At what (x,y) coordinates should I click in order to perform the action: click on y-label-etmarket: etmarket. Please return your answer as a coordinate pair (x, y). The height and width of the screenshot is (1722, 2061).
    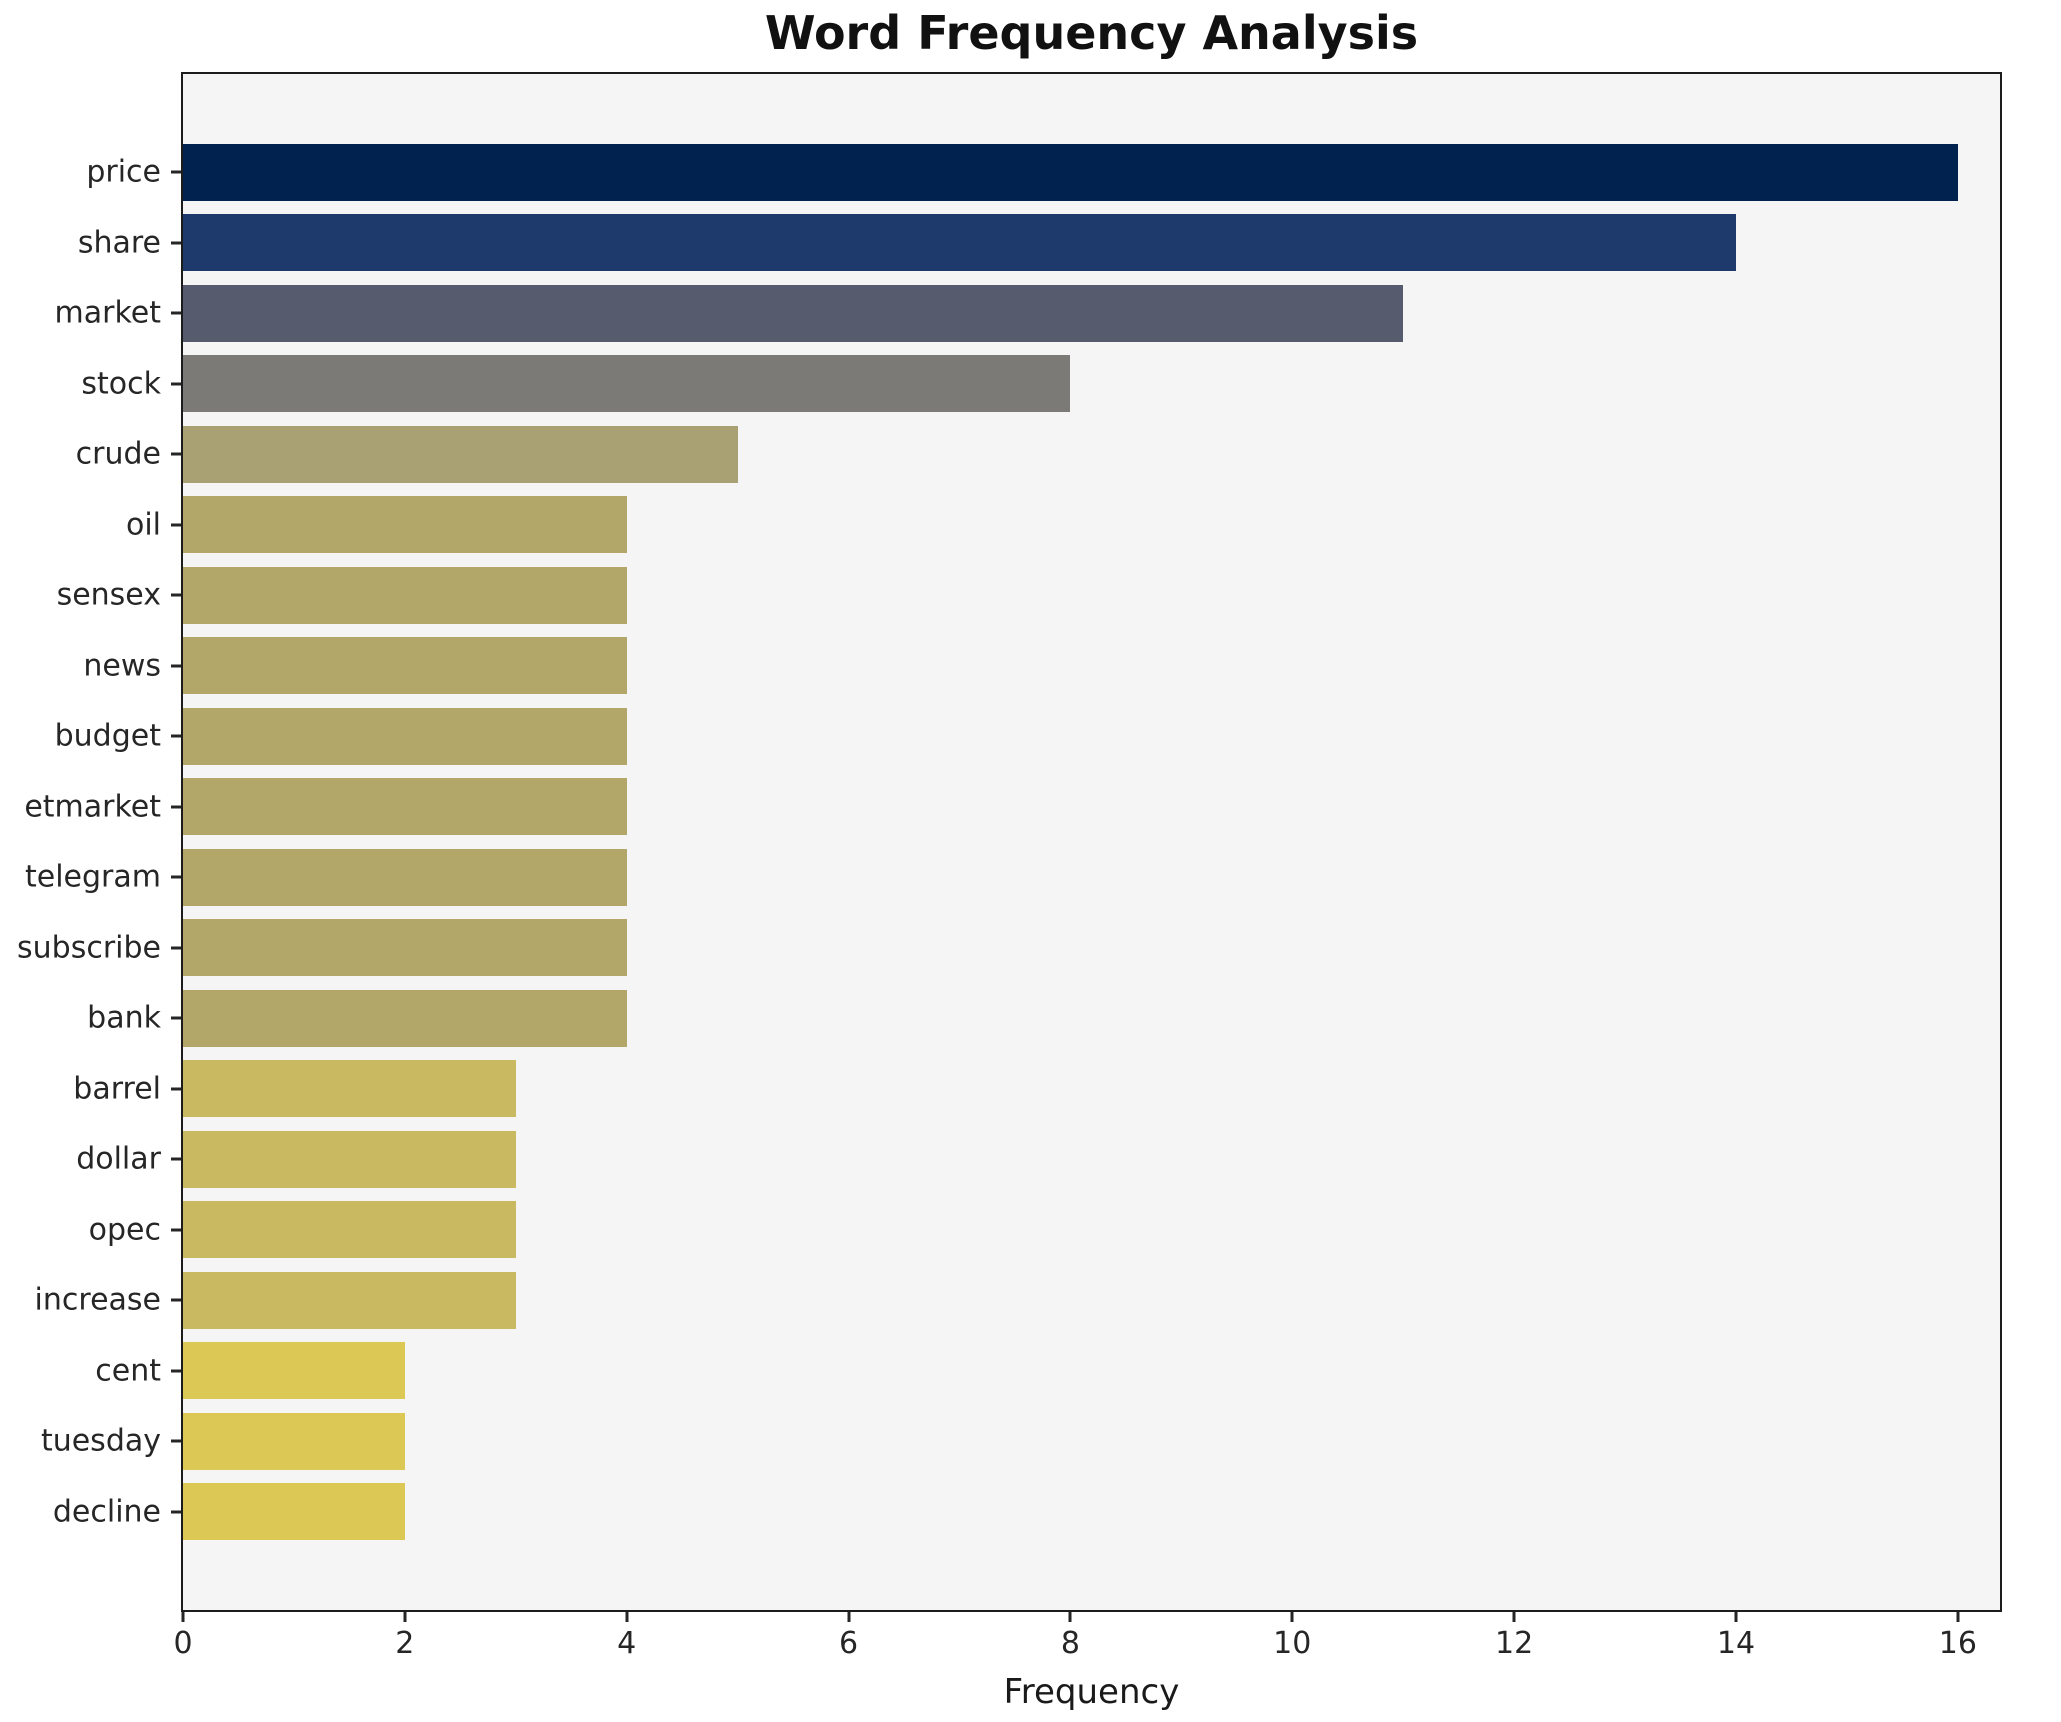
    Looking at the image, I should click on (92, 807).